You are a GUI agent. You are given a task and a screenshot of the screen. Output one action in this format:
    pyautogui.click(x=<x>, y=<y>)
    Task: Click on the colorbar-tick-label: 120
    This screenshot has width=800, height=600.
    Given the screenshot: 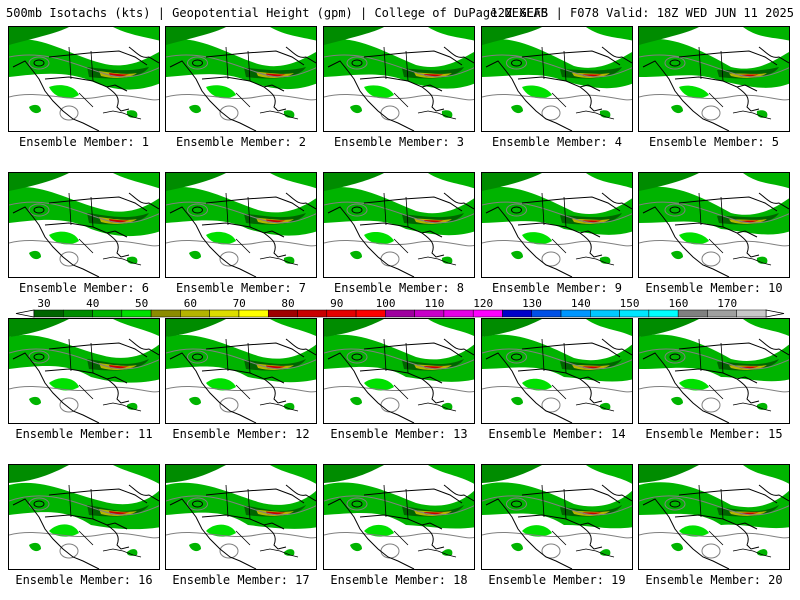 What is the action you would take?
    pyautogui.click(x=483, y=303)
    